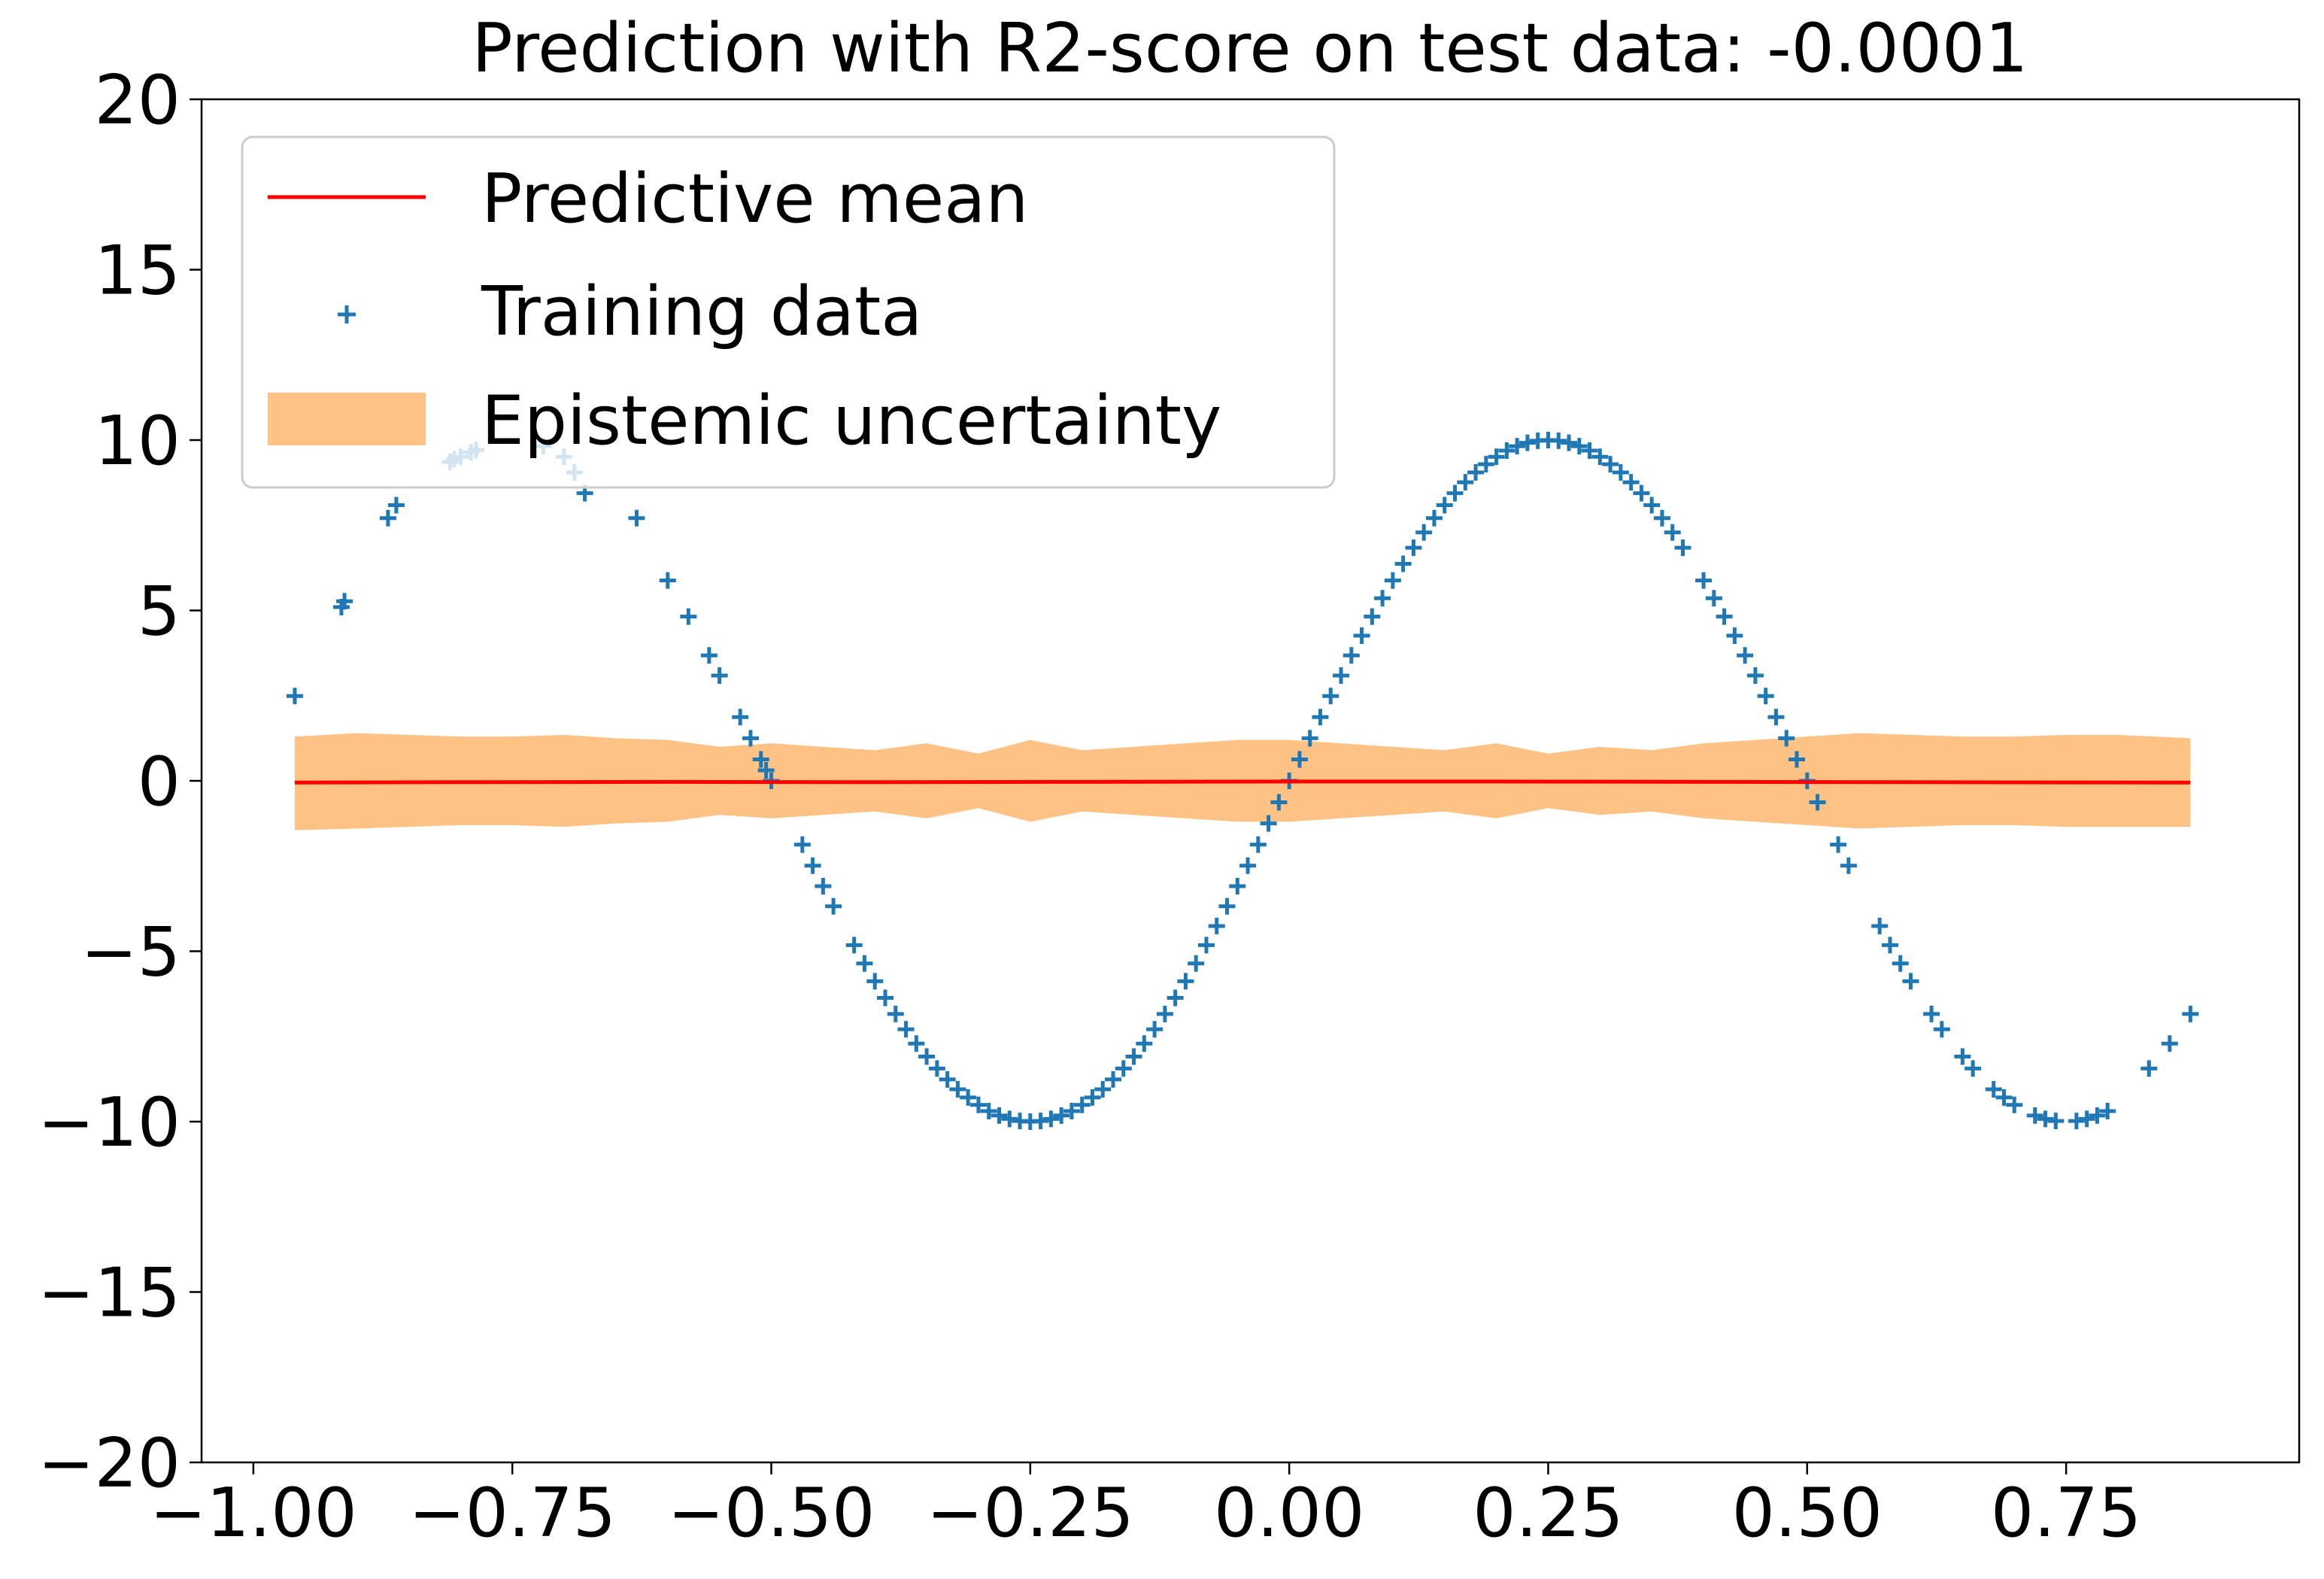 The image size is (2324, 1579). Describe the element at coordinates (754, 198) in the screenshot. I see `legend-label-predictive-mean: Predictive mean` at that location.